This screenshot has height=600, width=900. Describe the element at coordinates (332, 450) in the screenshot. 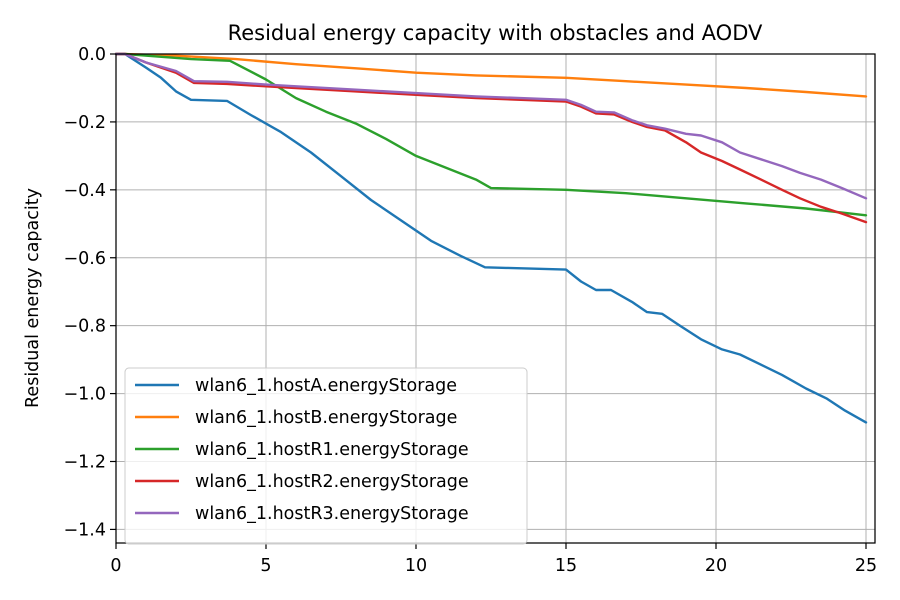

I see `legend-label: wlan6_1.hostR1.energyStorage` at that location.